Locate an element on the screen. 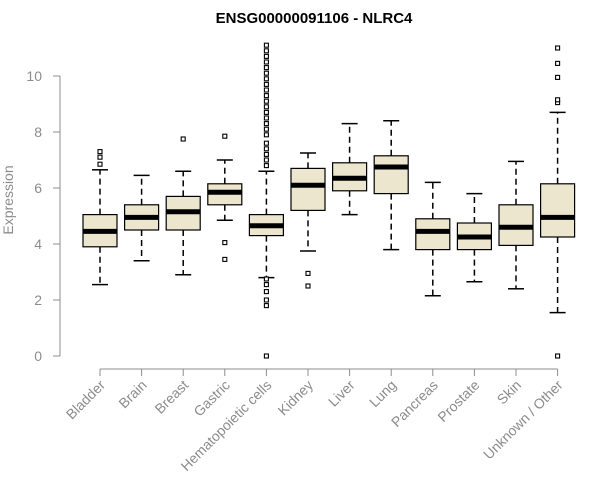 The height and width of the screenshot is (500, 600). x-tick-label: Prostate is located at coordinates (458, 401).